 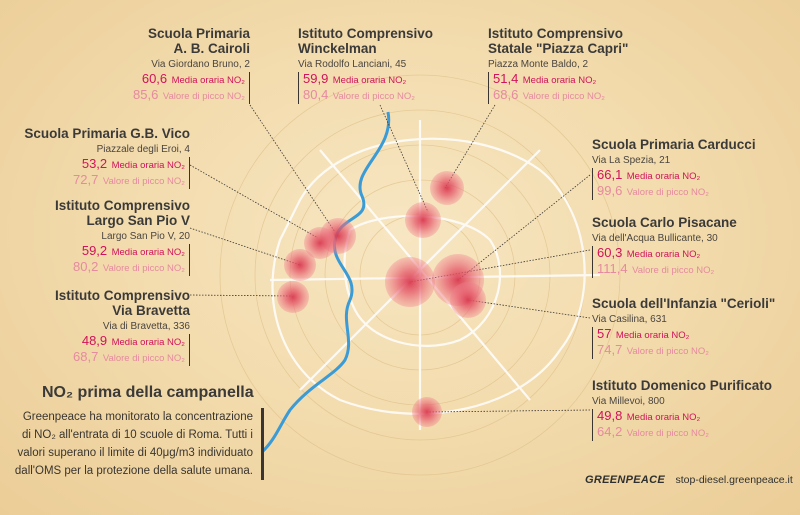 I want to click on school-address: Via La Spezia, 21, so click(x=631, y=160).